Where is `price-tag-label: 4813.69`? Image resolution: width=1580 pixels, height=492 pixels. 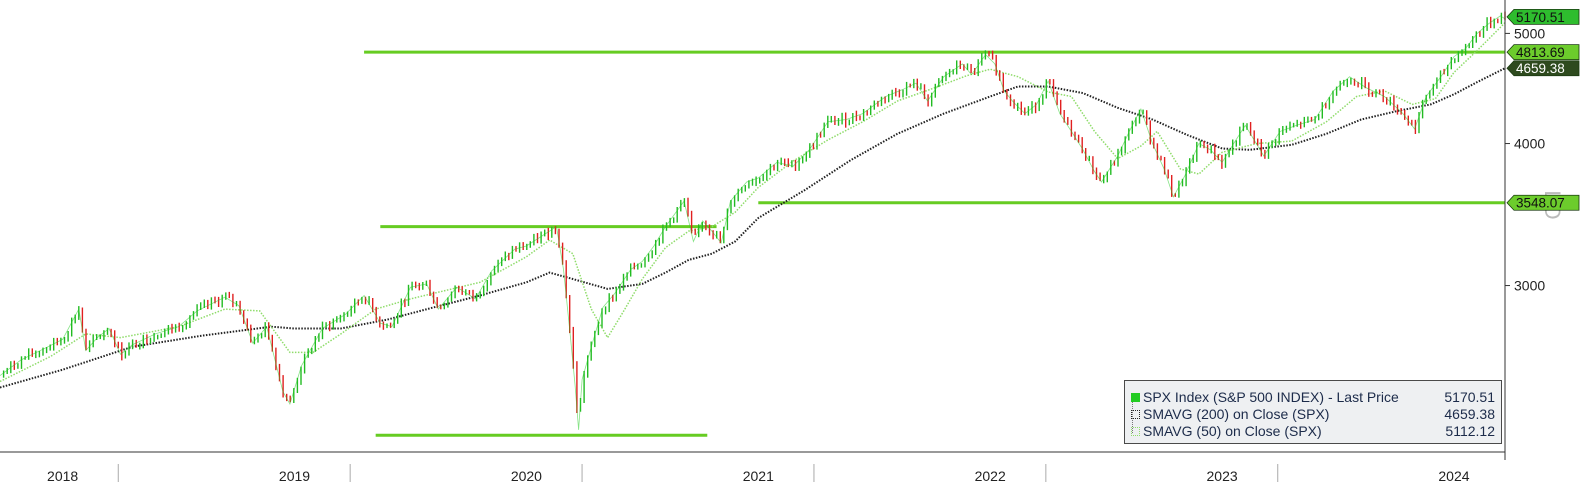
price-tag-label: 4813.69 is located at coordinates (1540, 52).